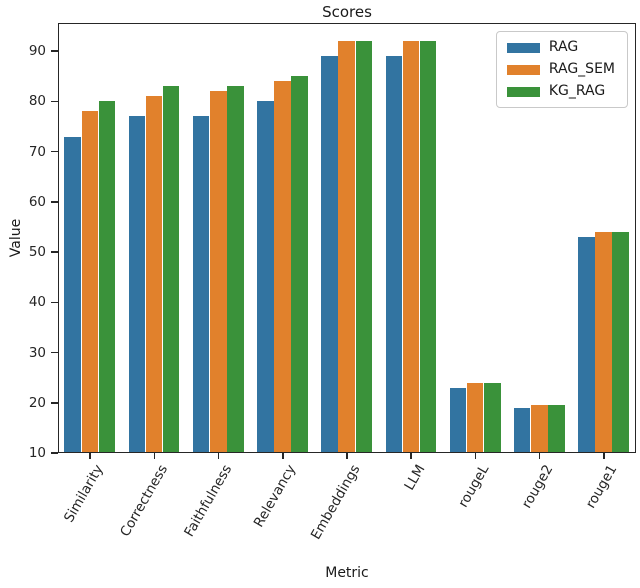  What do you see at coordinates (37, 51) in the screenshot?
I see `y-tick-label: 90` at bounding box center [37, 51].